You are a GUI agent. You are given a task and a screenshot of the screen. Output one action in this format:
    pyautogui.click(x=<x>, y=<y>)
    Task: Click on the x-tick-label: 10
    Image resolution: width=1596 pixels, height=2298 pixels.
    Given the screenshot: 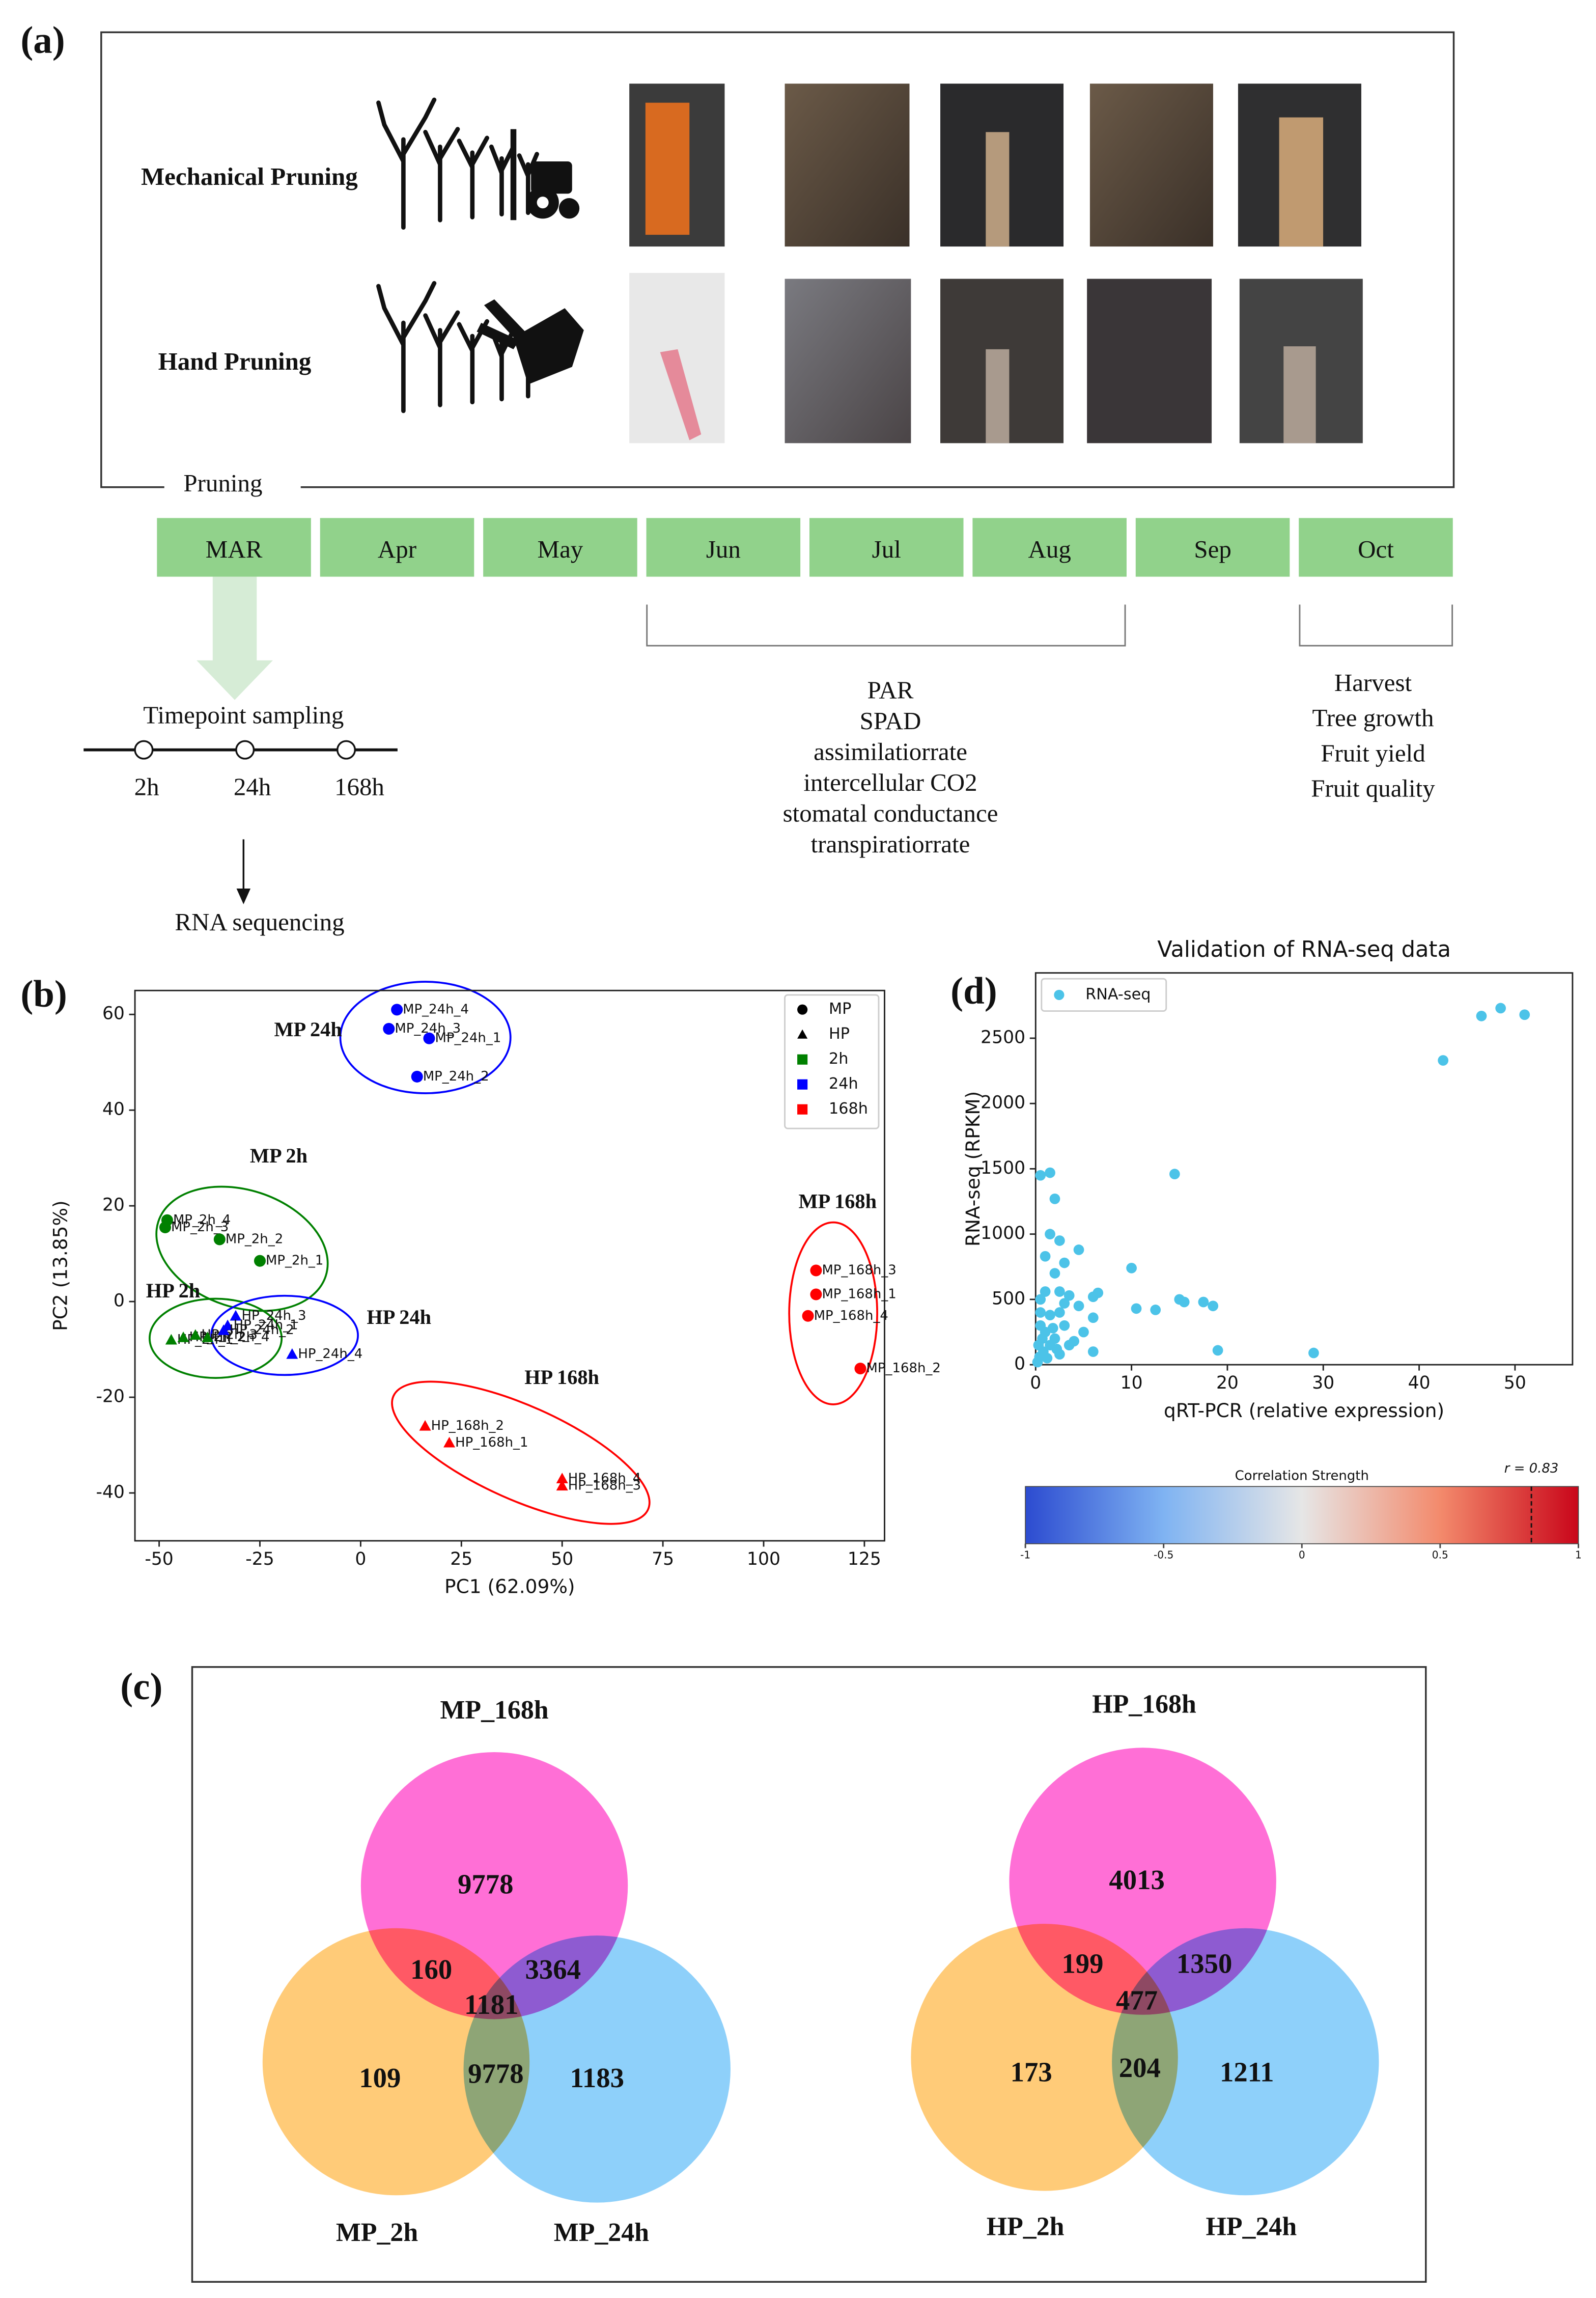 What is the action you would take?
    pyautogui.click(x=1132, y=1383)
    